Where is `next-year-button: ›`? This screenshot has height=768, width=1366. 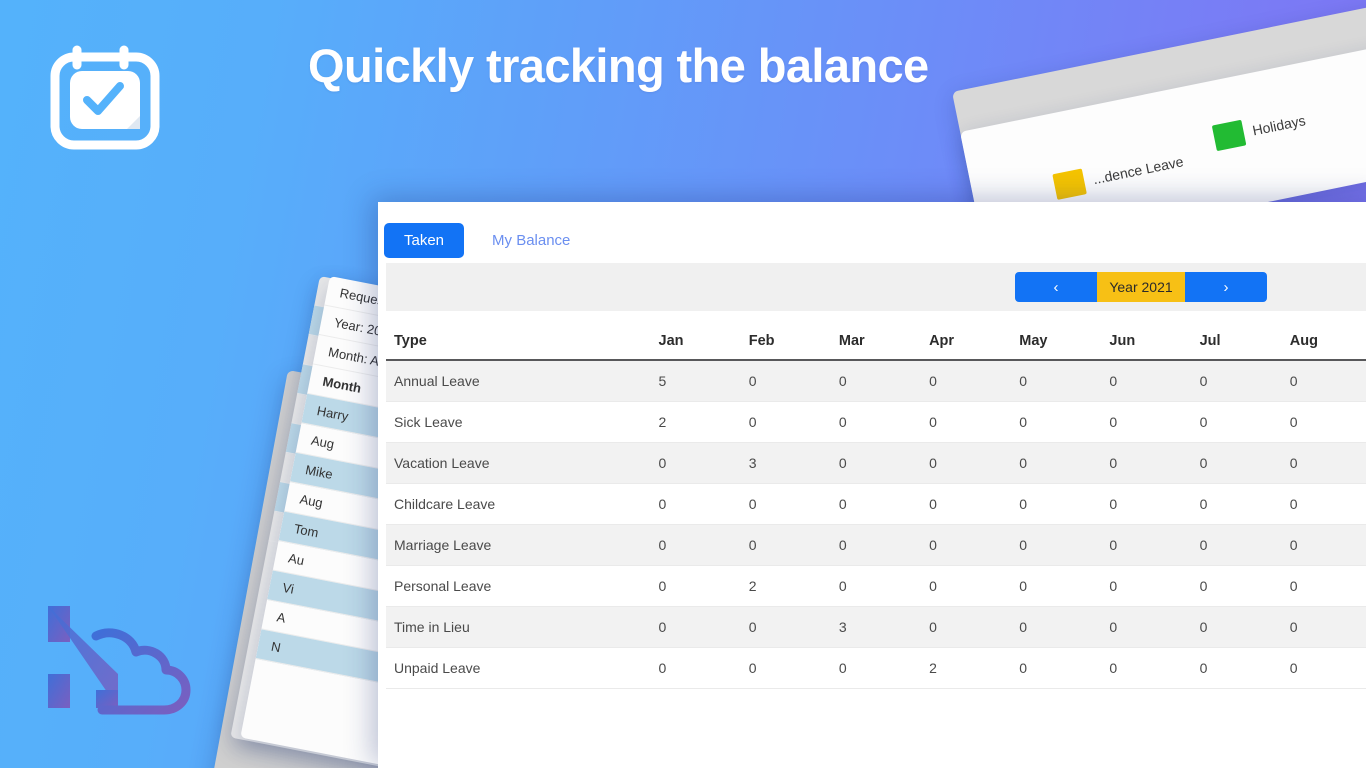 next-year-button: › is located at coordinates (1226, 287).